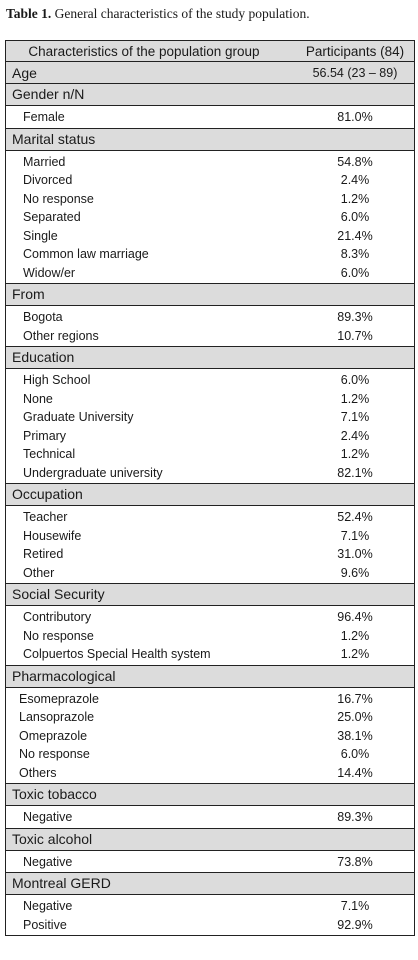  I want to click on row-value: 2.4%, so click(355, 435).